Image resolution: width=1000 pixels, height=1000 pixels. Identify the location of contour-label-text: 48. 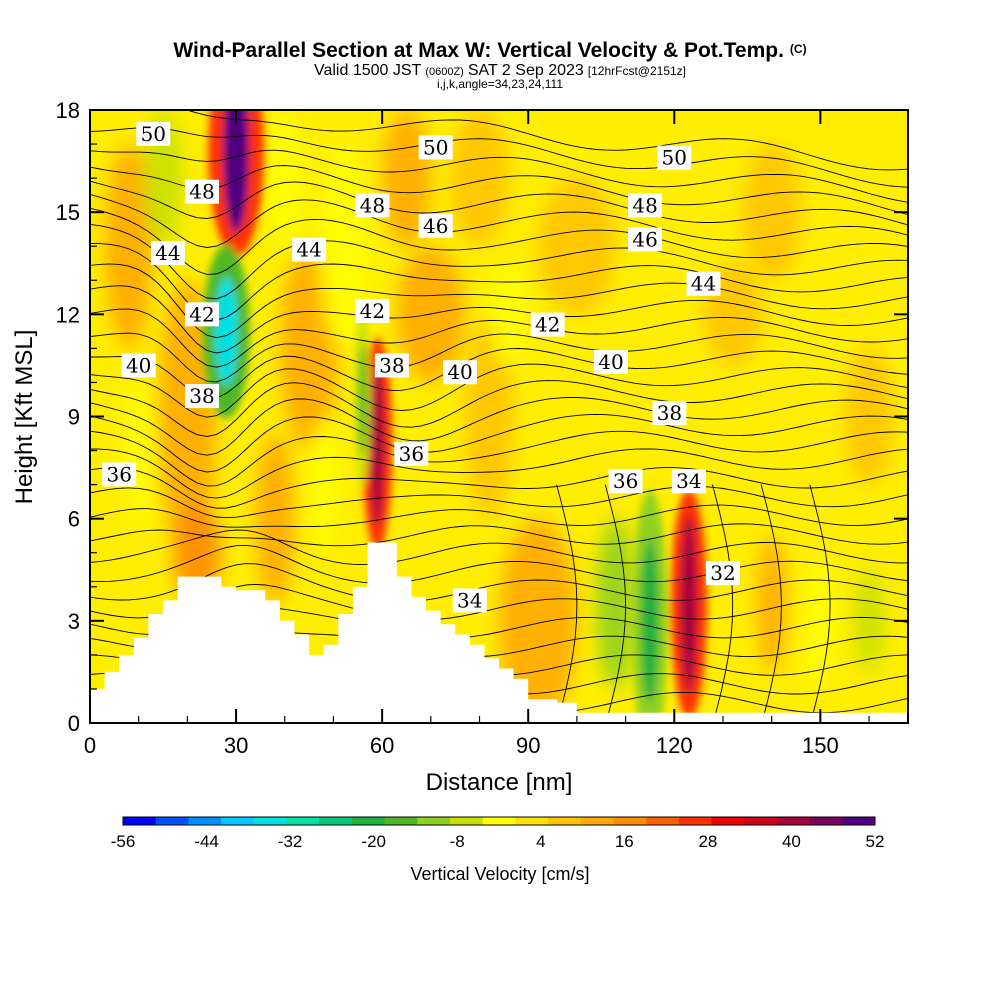
(201, 192).